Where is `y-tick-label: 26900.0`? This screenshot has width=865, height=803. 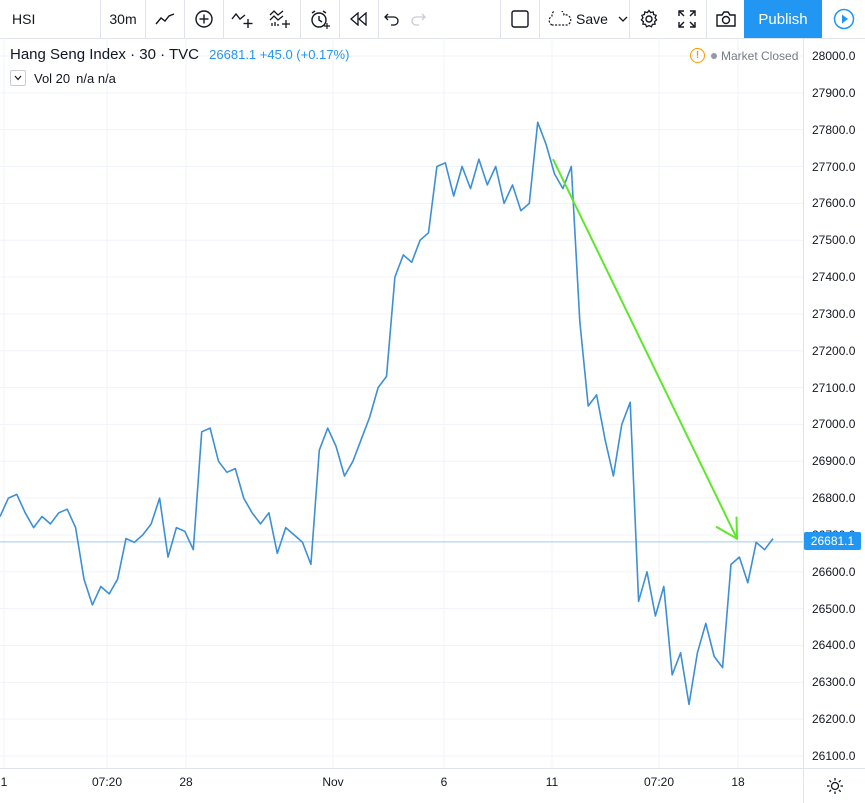 y-tick-label: 26900.0 is located at coordinates (834, 461).